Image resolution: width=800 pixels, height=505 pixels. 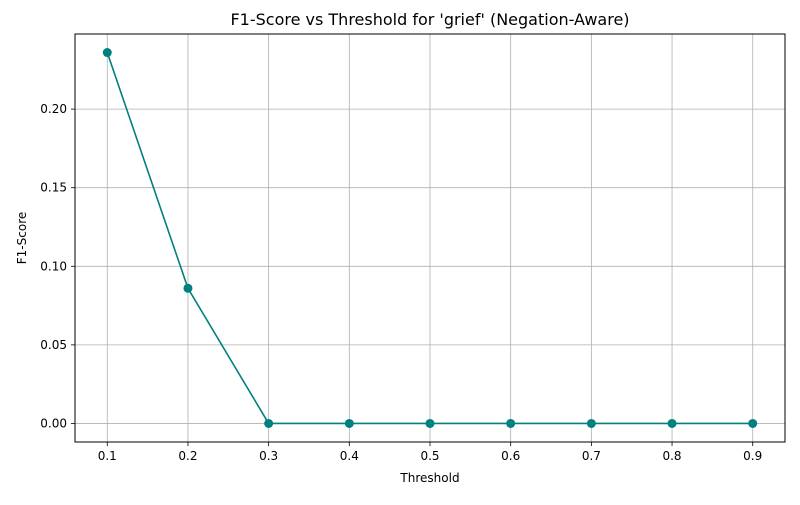 I want to click on y-tick-label: 0.10, so click(x=53, y=266).